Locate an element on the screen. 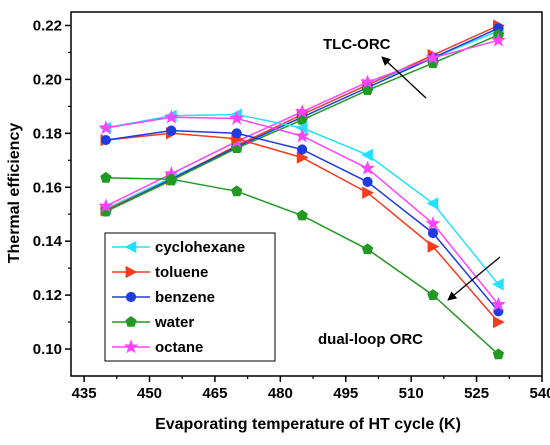 The image size is (550, 445). legend-label: octane is located at coordinates (179, 347).